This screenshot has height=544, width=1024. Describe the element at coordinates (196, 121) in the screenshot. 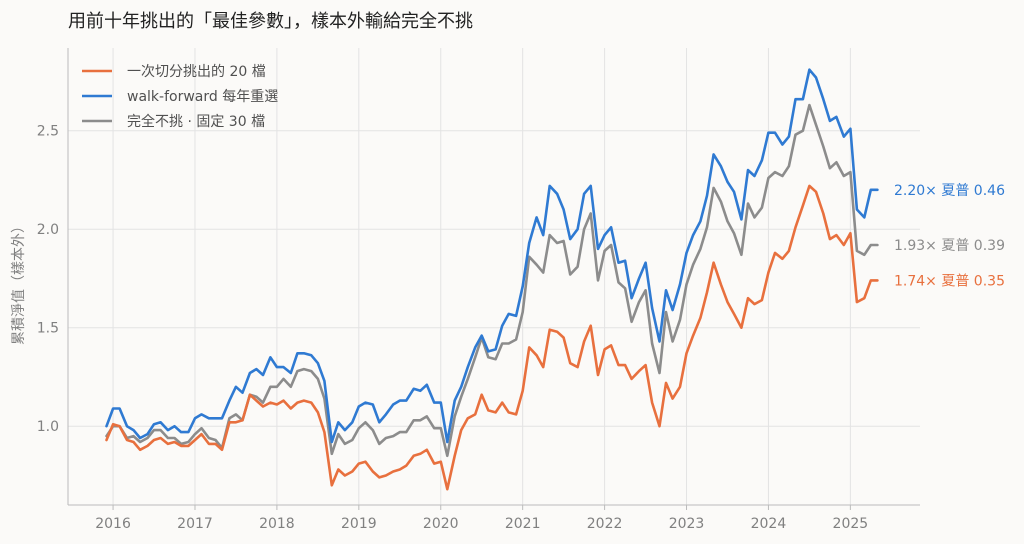

I see `legend-label-2: 完全不挑 · 固定 30 檔` at that location.